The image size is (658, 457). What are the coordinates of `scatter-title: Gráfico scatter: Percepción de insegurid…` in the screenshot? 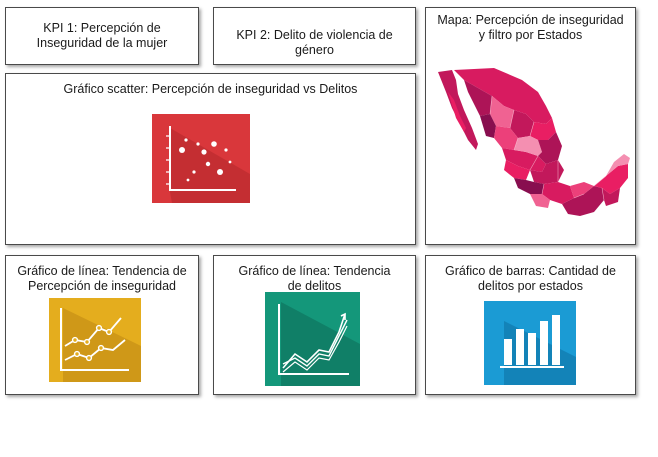 It's located at (210, 89).